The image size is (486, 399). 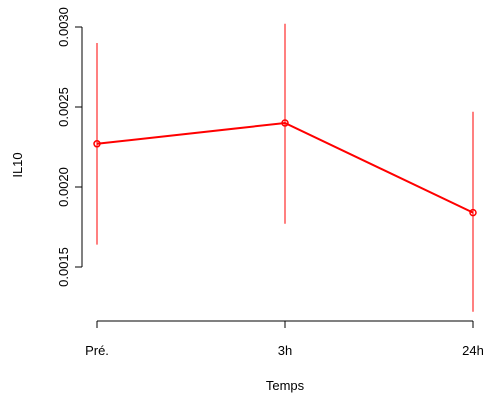 What do you see at coordinates (285, 385) in the screenshot?
I see `x-axis-label: Temps` at bounding box center [285, 385].